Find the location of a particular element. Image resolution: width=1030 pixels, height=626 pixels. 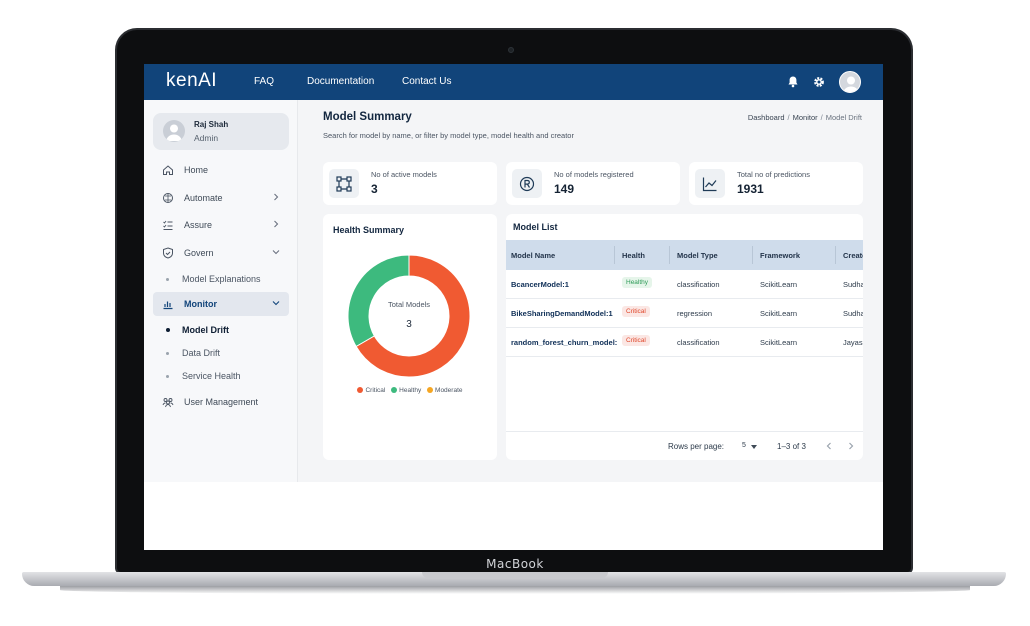

prev-page-button is located at coordinates (829, 446).